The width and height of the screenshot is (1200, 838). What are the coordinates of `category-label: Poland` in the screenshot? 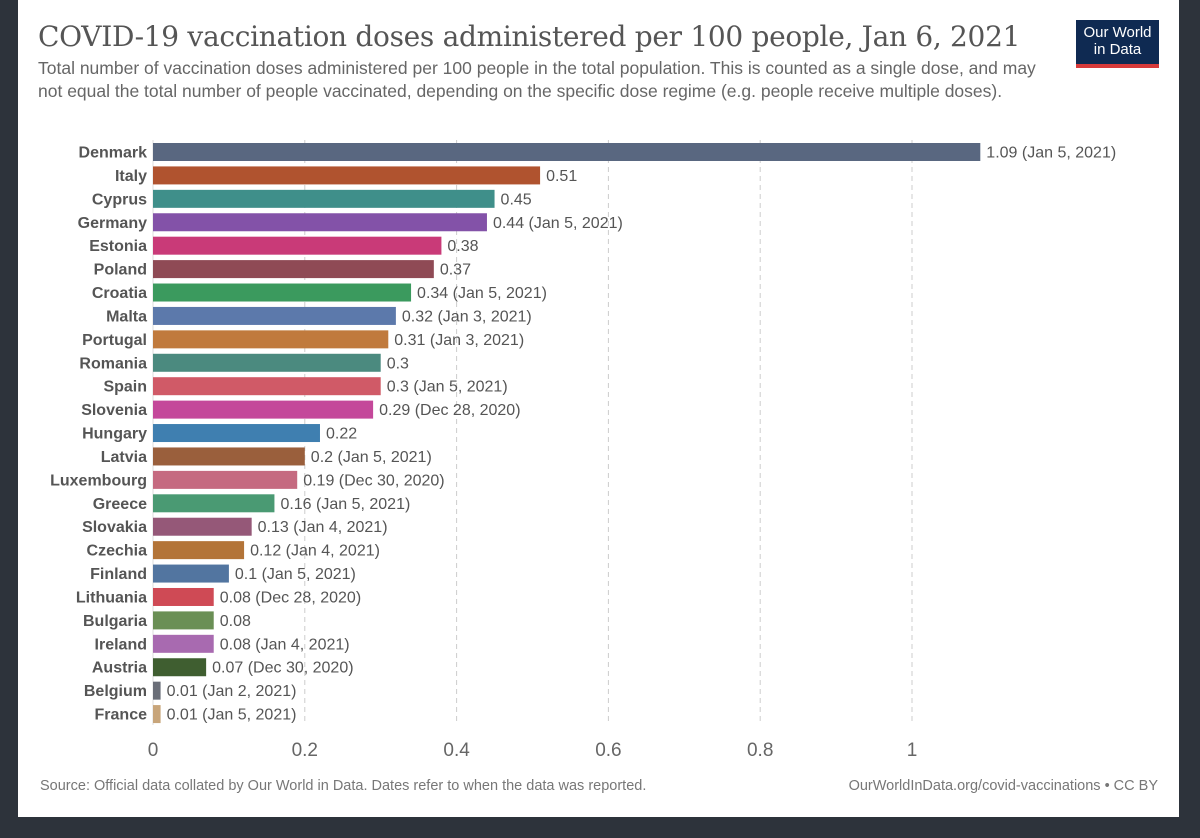 It's located at (120, 270).